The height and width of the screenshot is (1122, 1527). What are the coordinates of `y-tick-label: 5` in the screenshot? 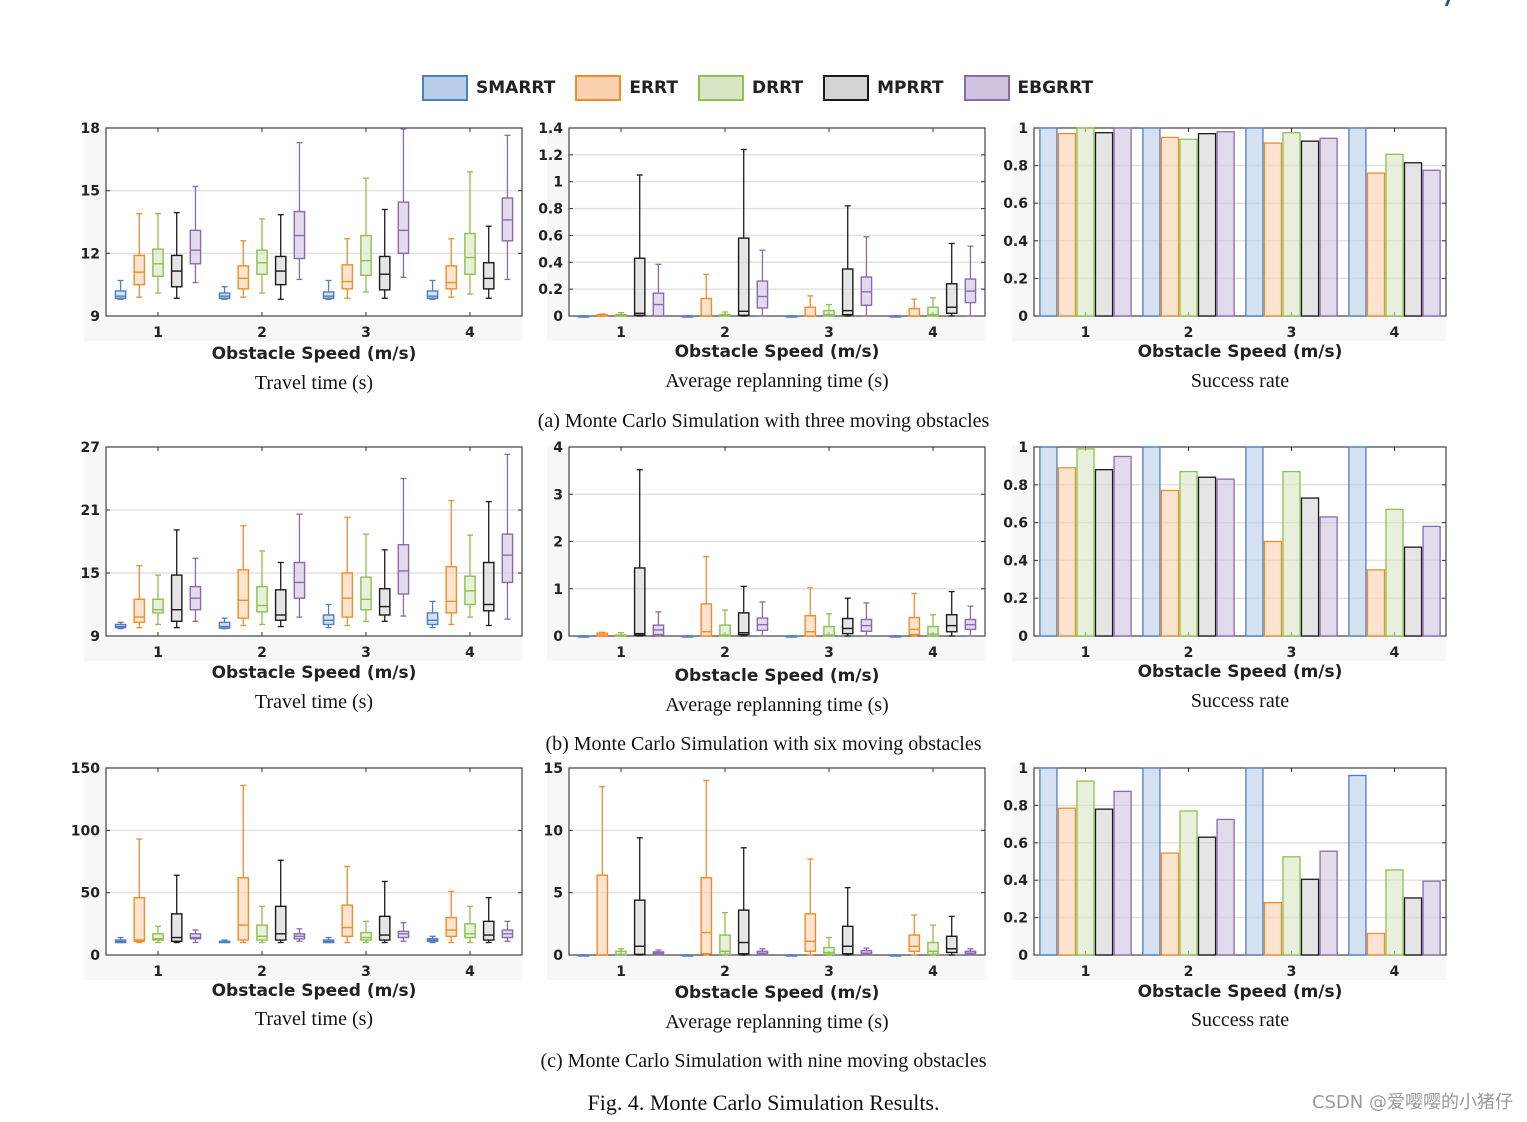 It's located at (558, 894).